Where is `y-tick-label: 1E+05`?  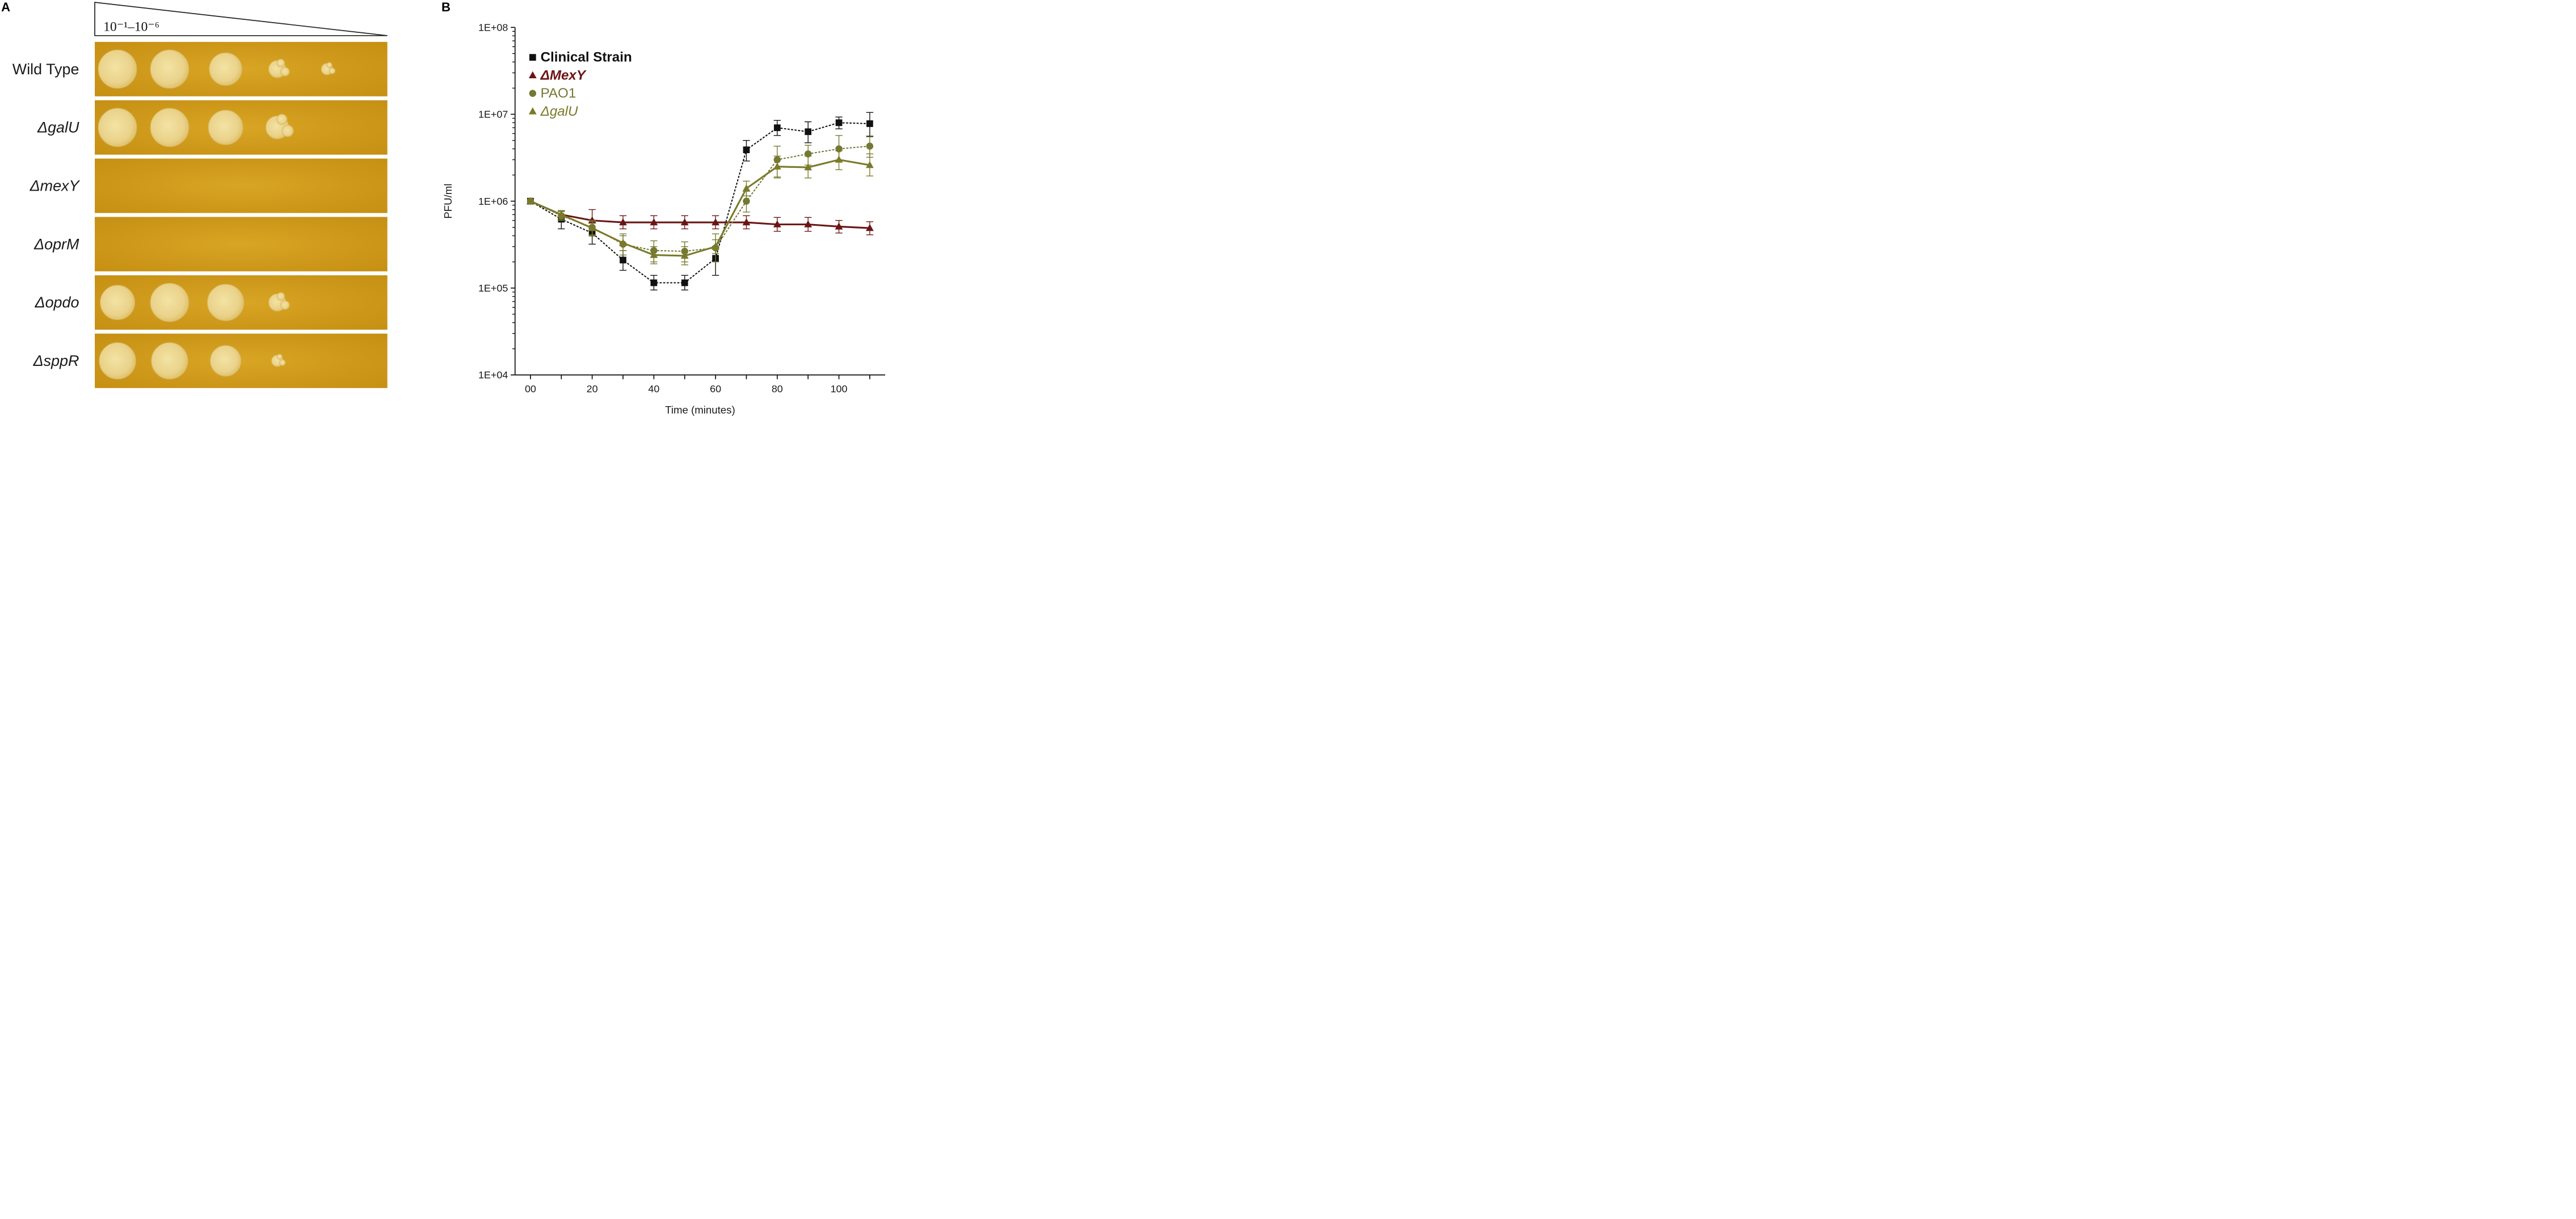
y-tick-label: 1E+05 is located at coordinates (493, 288).